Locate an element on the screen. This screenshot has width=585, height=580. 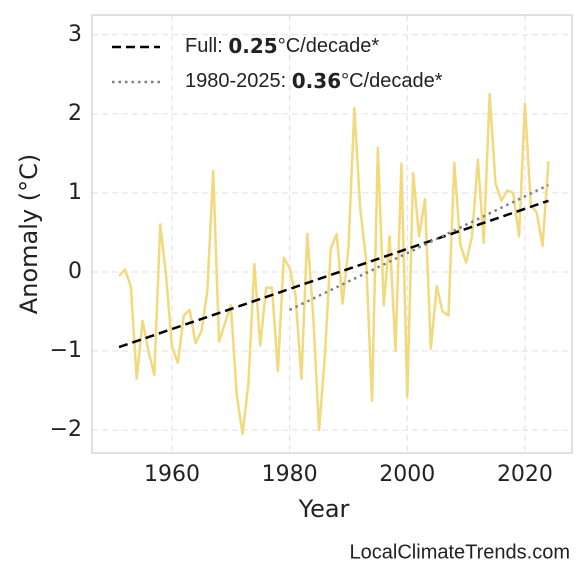
x-tick-label: 1980 is located at coordinates (290, 474).